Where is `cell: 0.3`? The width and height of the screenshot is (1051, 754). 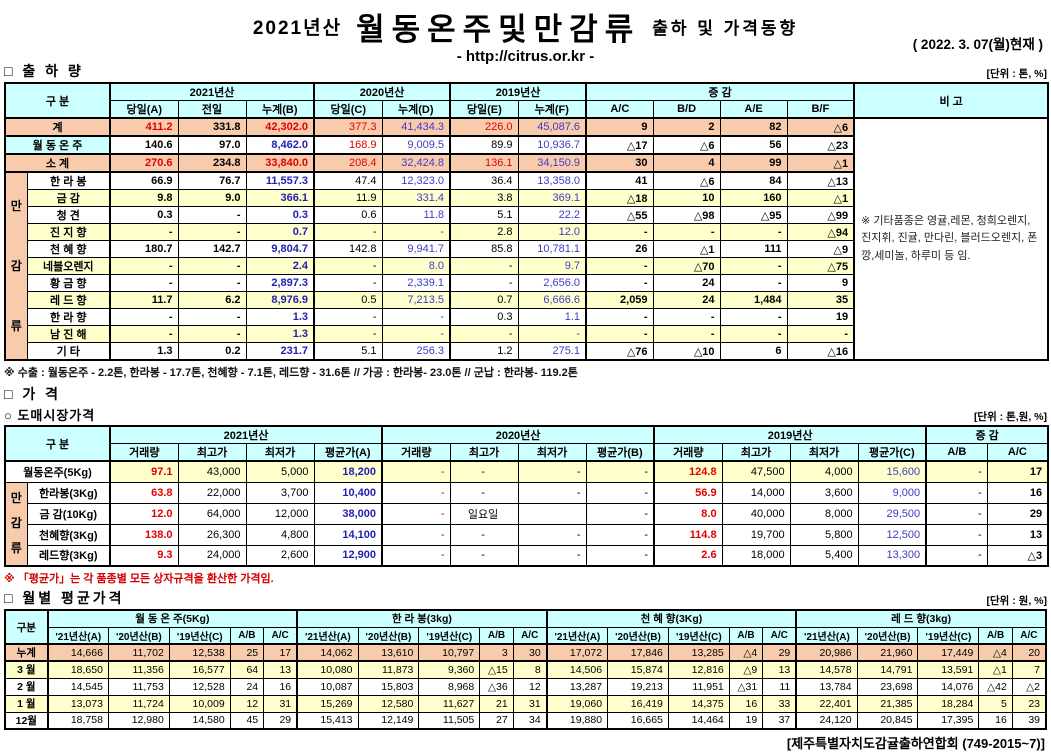
cell: 0.3 is located at coordinates (144, 215).